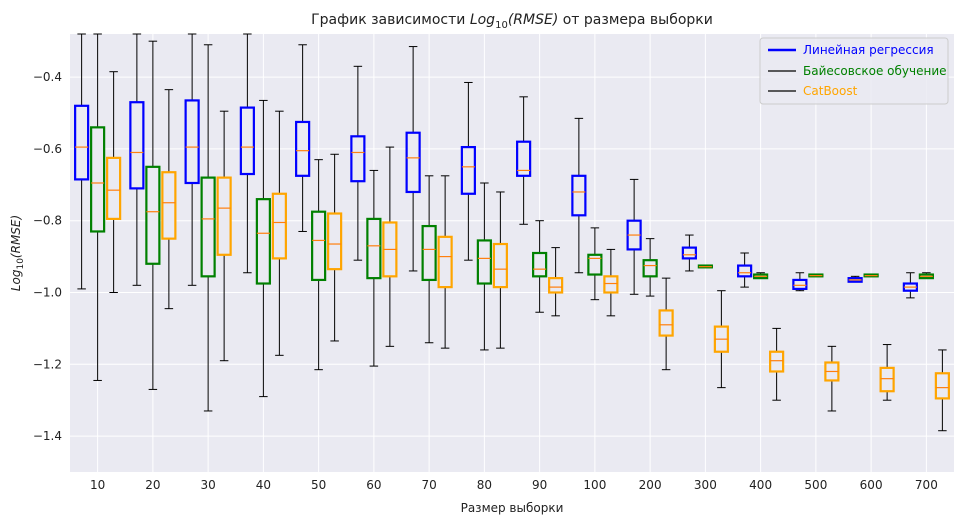 Image resolution: width=964 pixels, height=528 pixels. I want to click on legend-label-linear-regression: Линейная регрессия, so click(868, 50).